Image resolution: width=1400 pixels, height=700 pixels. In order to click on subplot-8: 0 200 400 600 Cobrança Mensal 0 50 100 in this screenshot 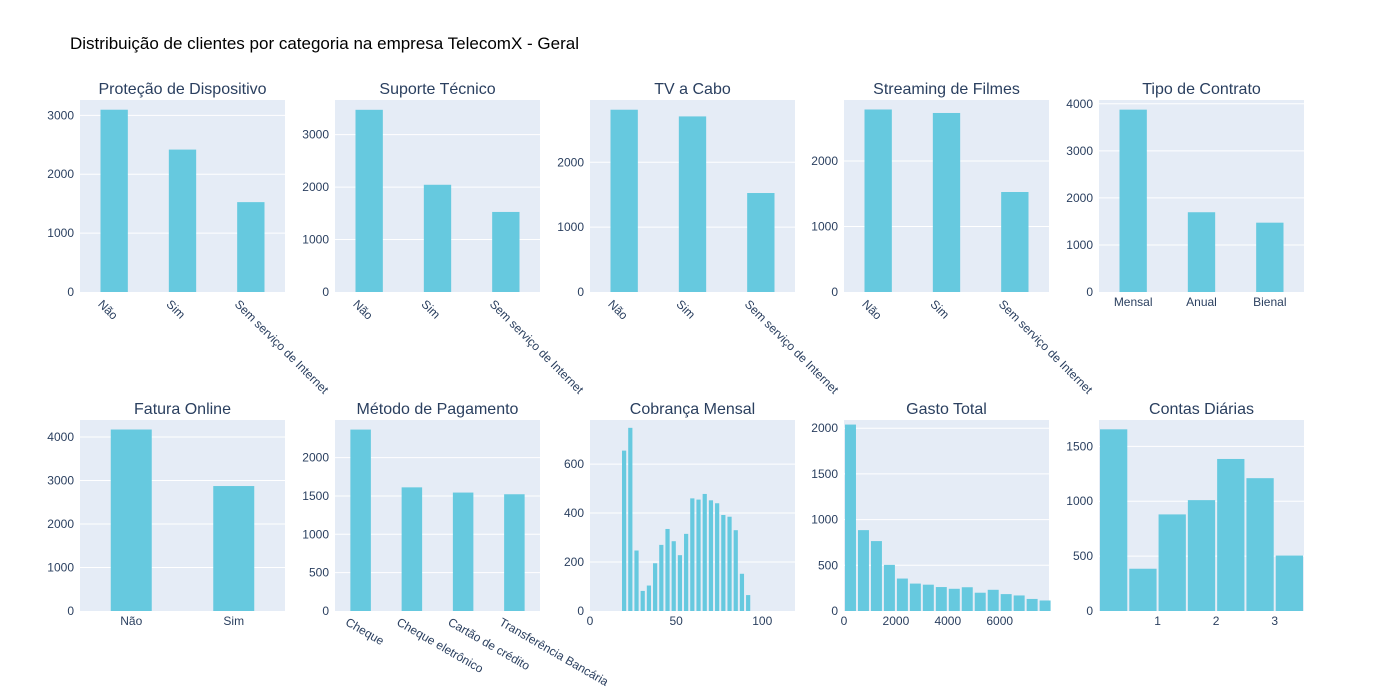, I will do `click(679, 514)`.